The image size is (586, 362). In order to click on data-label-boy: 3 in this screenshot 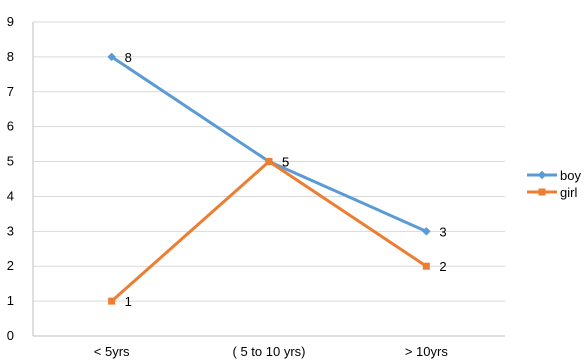, I will do `click(442, 231)`.